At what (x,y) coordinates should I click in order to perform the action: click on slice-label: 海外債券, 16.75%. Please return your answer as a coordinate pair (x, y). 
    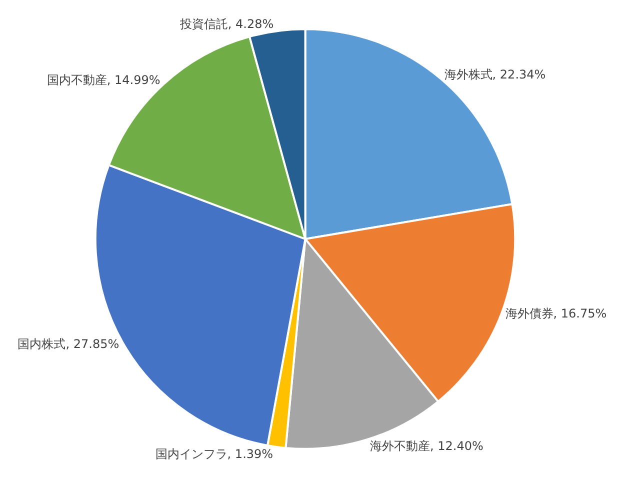
    Looking at the image, I should click on (556, 313).